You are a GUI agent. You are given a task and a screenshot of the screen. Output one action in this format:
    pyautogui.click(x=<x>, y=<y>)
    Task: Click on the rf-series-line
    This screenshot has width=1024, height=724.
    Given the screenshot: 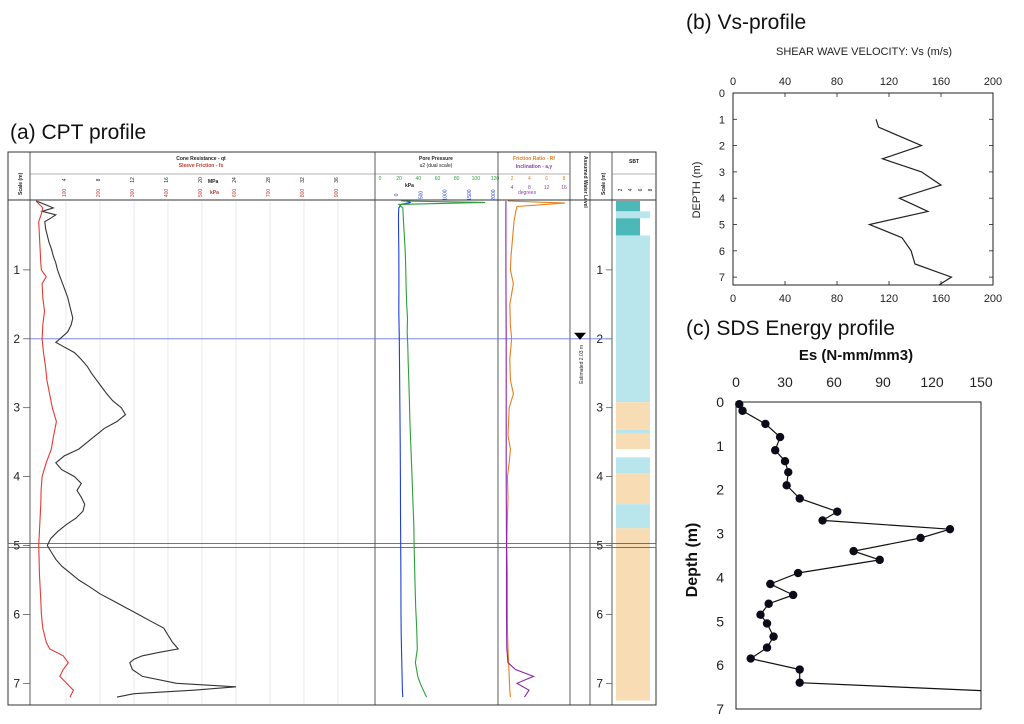 What is the action you would take?
    pyautogui.click(x=536, y=449)
    